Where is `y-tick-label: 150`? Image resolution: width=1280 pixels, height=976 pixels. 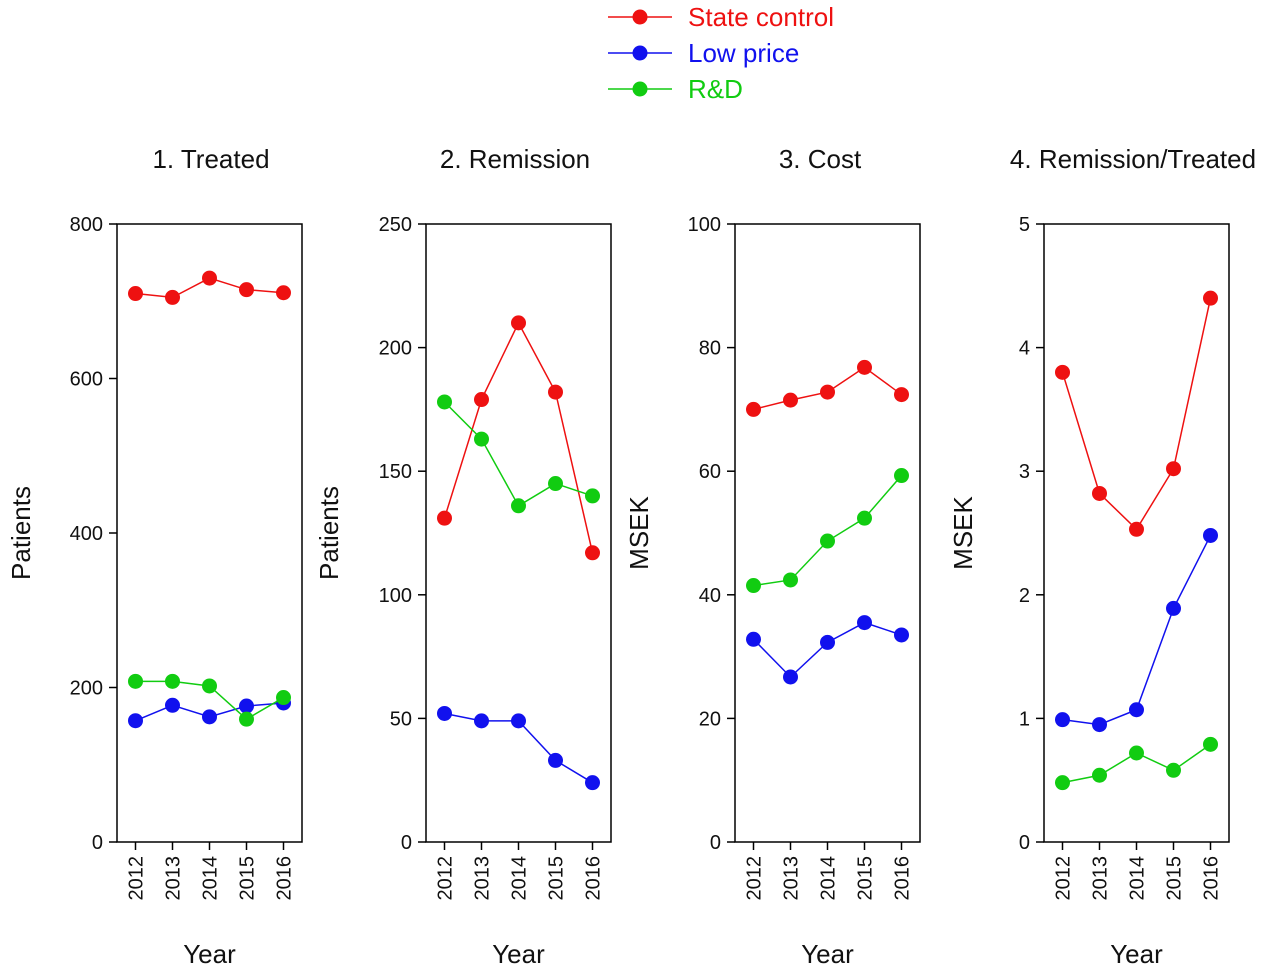
y-tick-label: 150 is located at coordinates (395, 472).